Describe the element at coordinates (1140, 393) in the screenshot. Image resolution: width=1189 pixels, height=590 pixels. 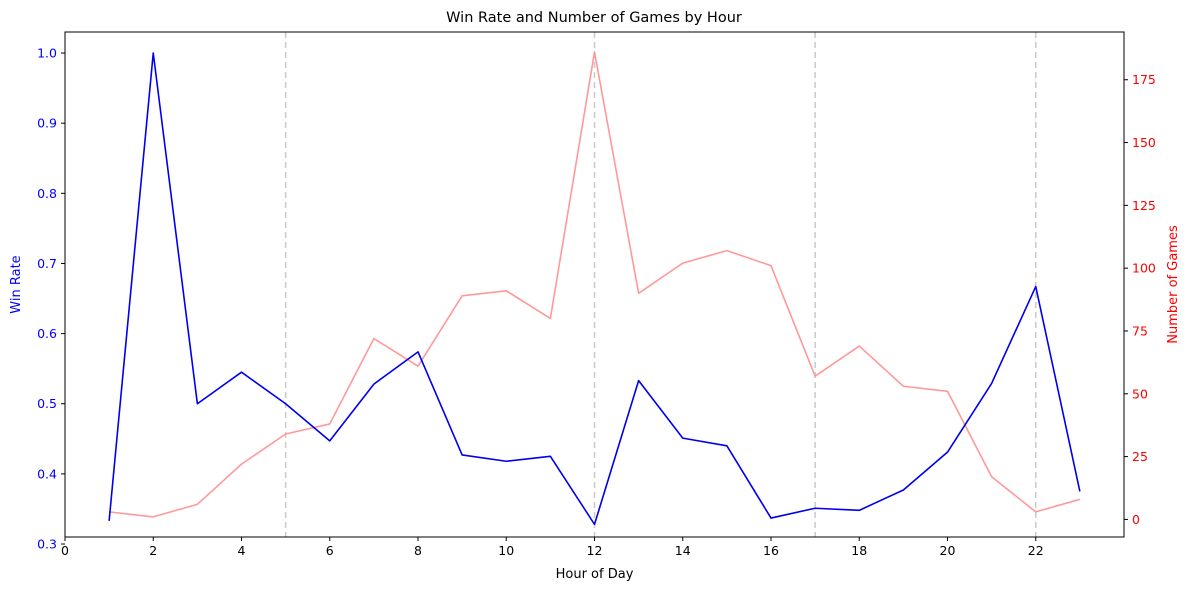
I see `y-right-tick-label: 50` at that location.